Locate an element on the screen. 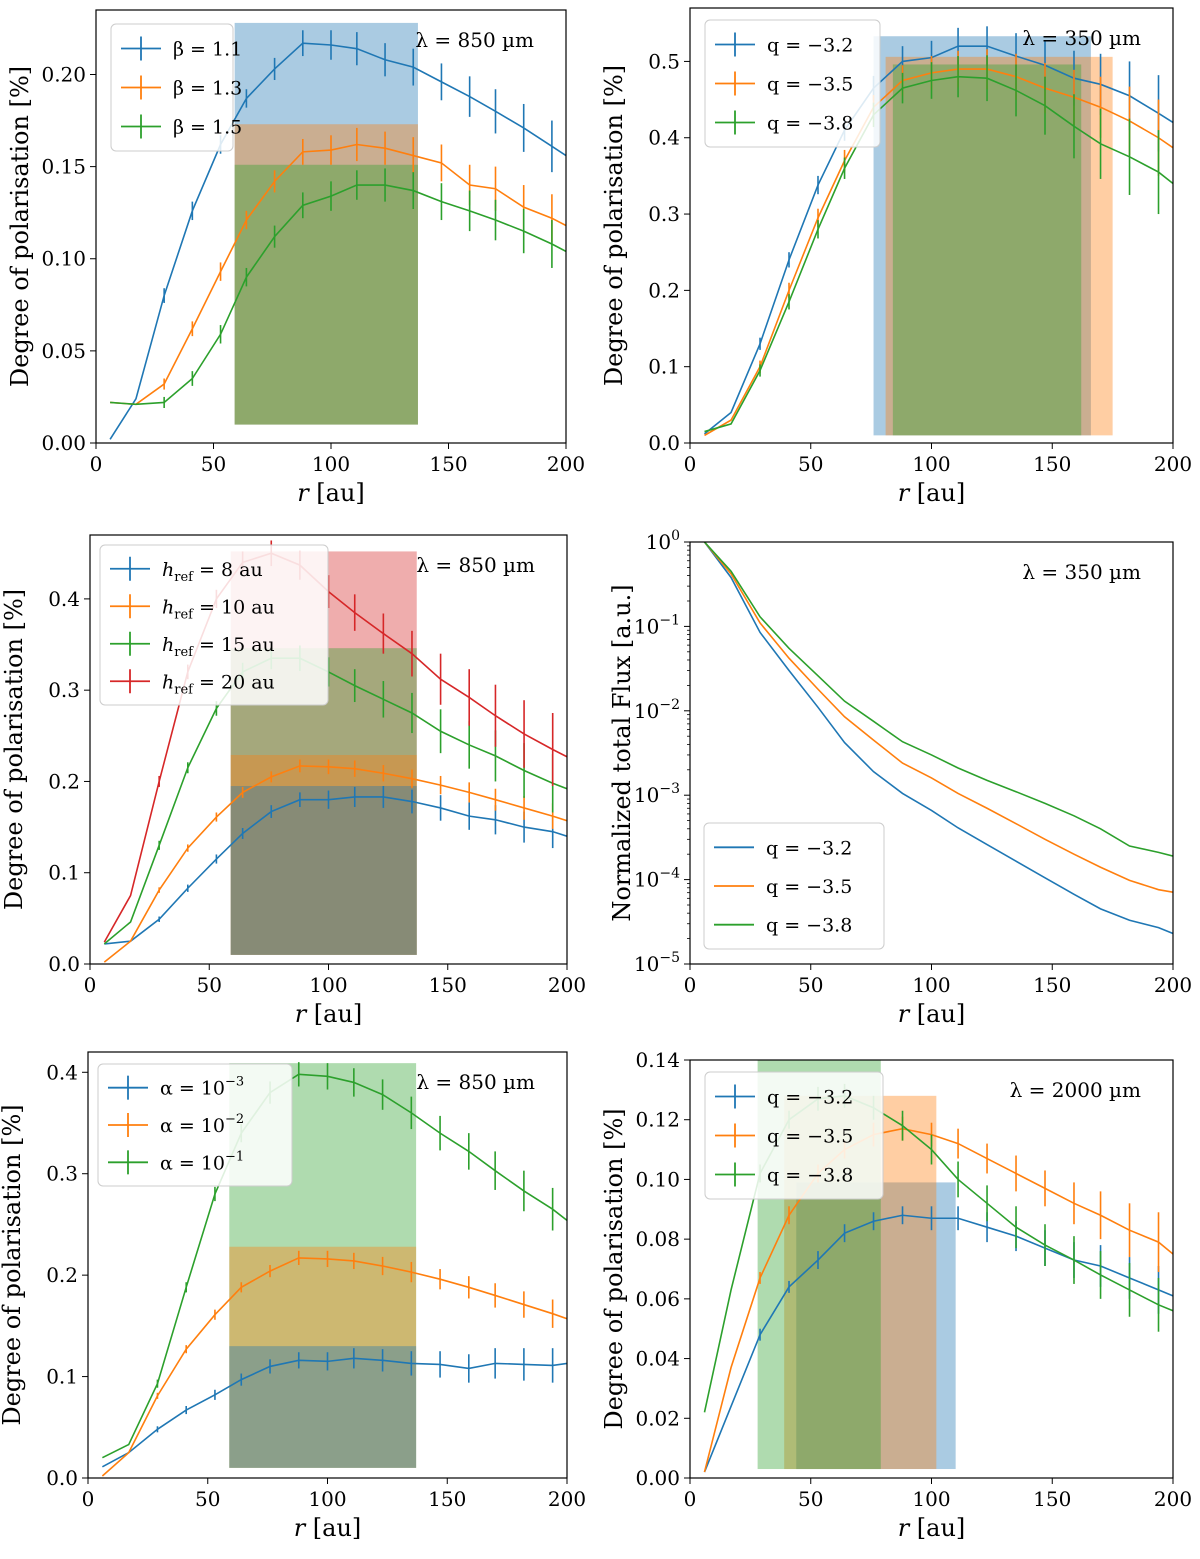 This screenshot has height=1559, width=1200. bands is located at coordinates (326, 223).